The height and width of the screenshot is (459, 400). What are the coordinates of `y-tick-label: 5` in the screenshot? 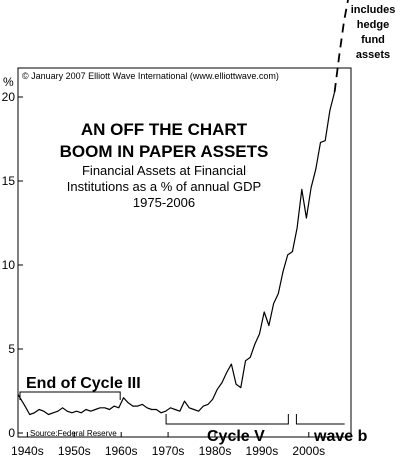 It's located at (11, 349).